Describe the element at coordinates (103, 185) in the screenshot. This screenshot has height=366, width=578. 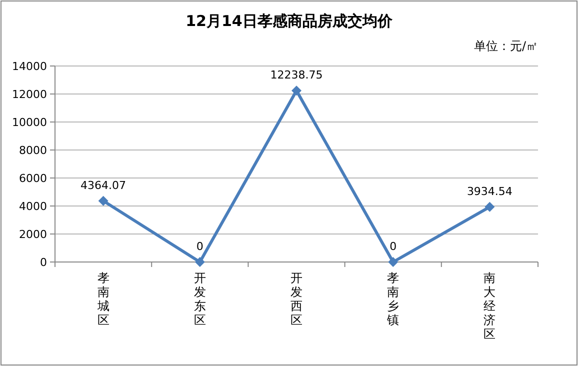
I see `data-label: 4364.07` at that location.